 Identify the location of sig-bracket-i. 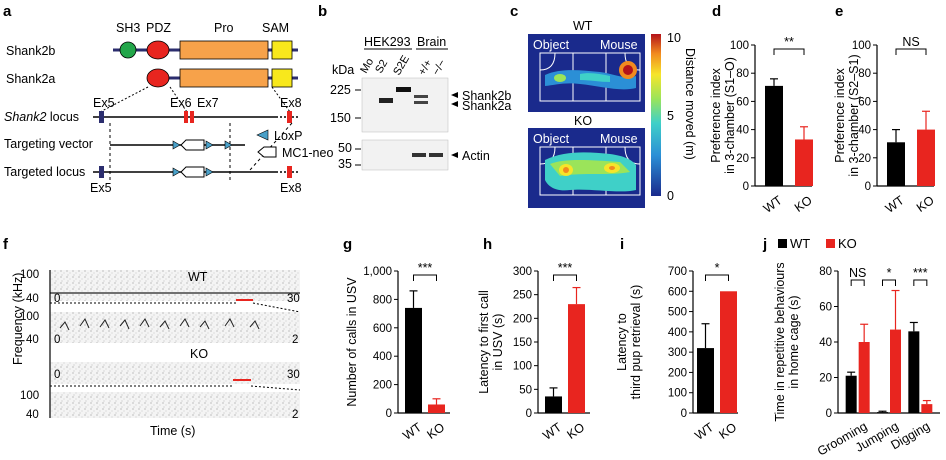
(717, 277).